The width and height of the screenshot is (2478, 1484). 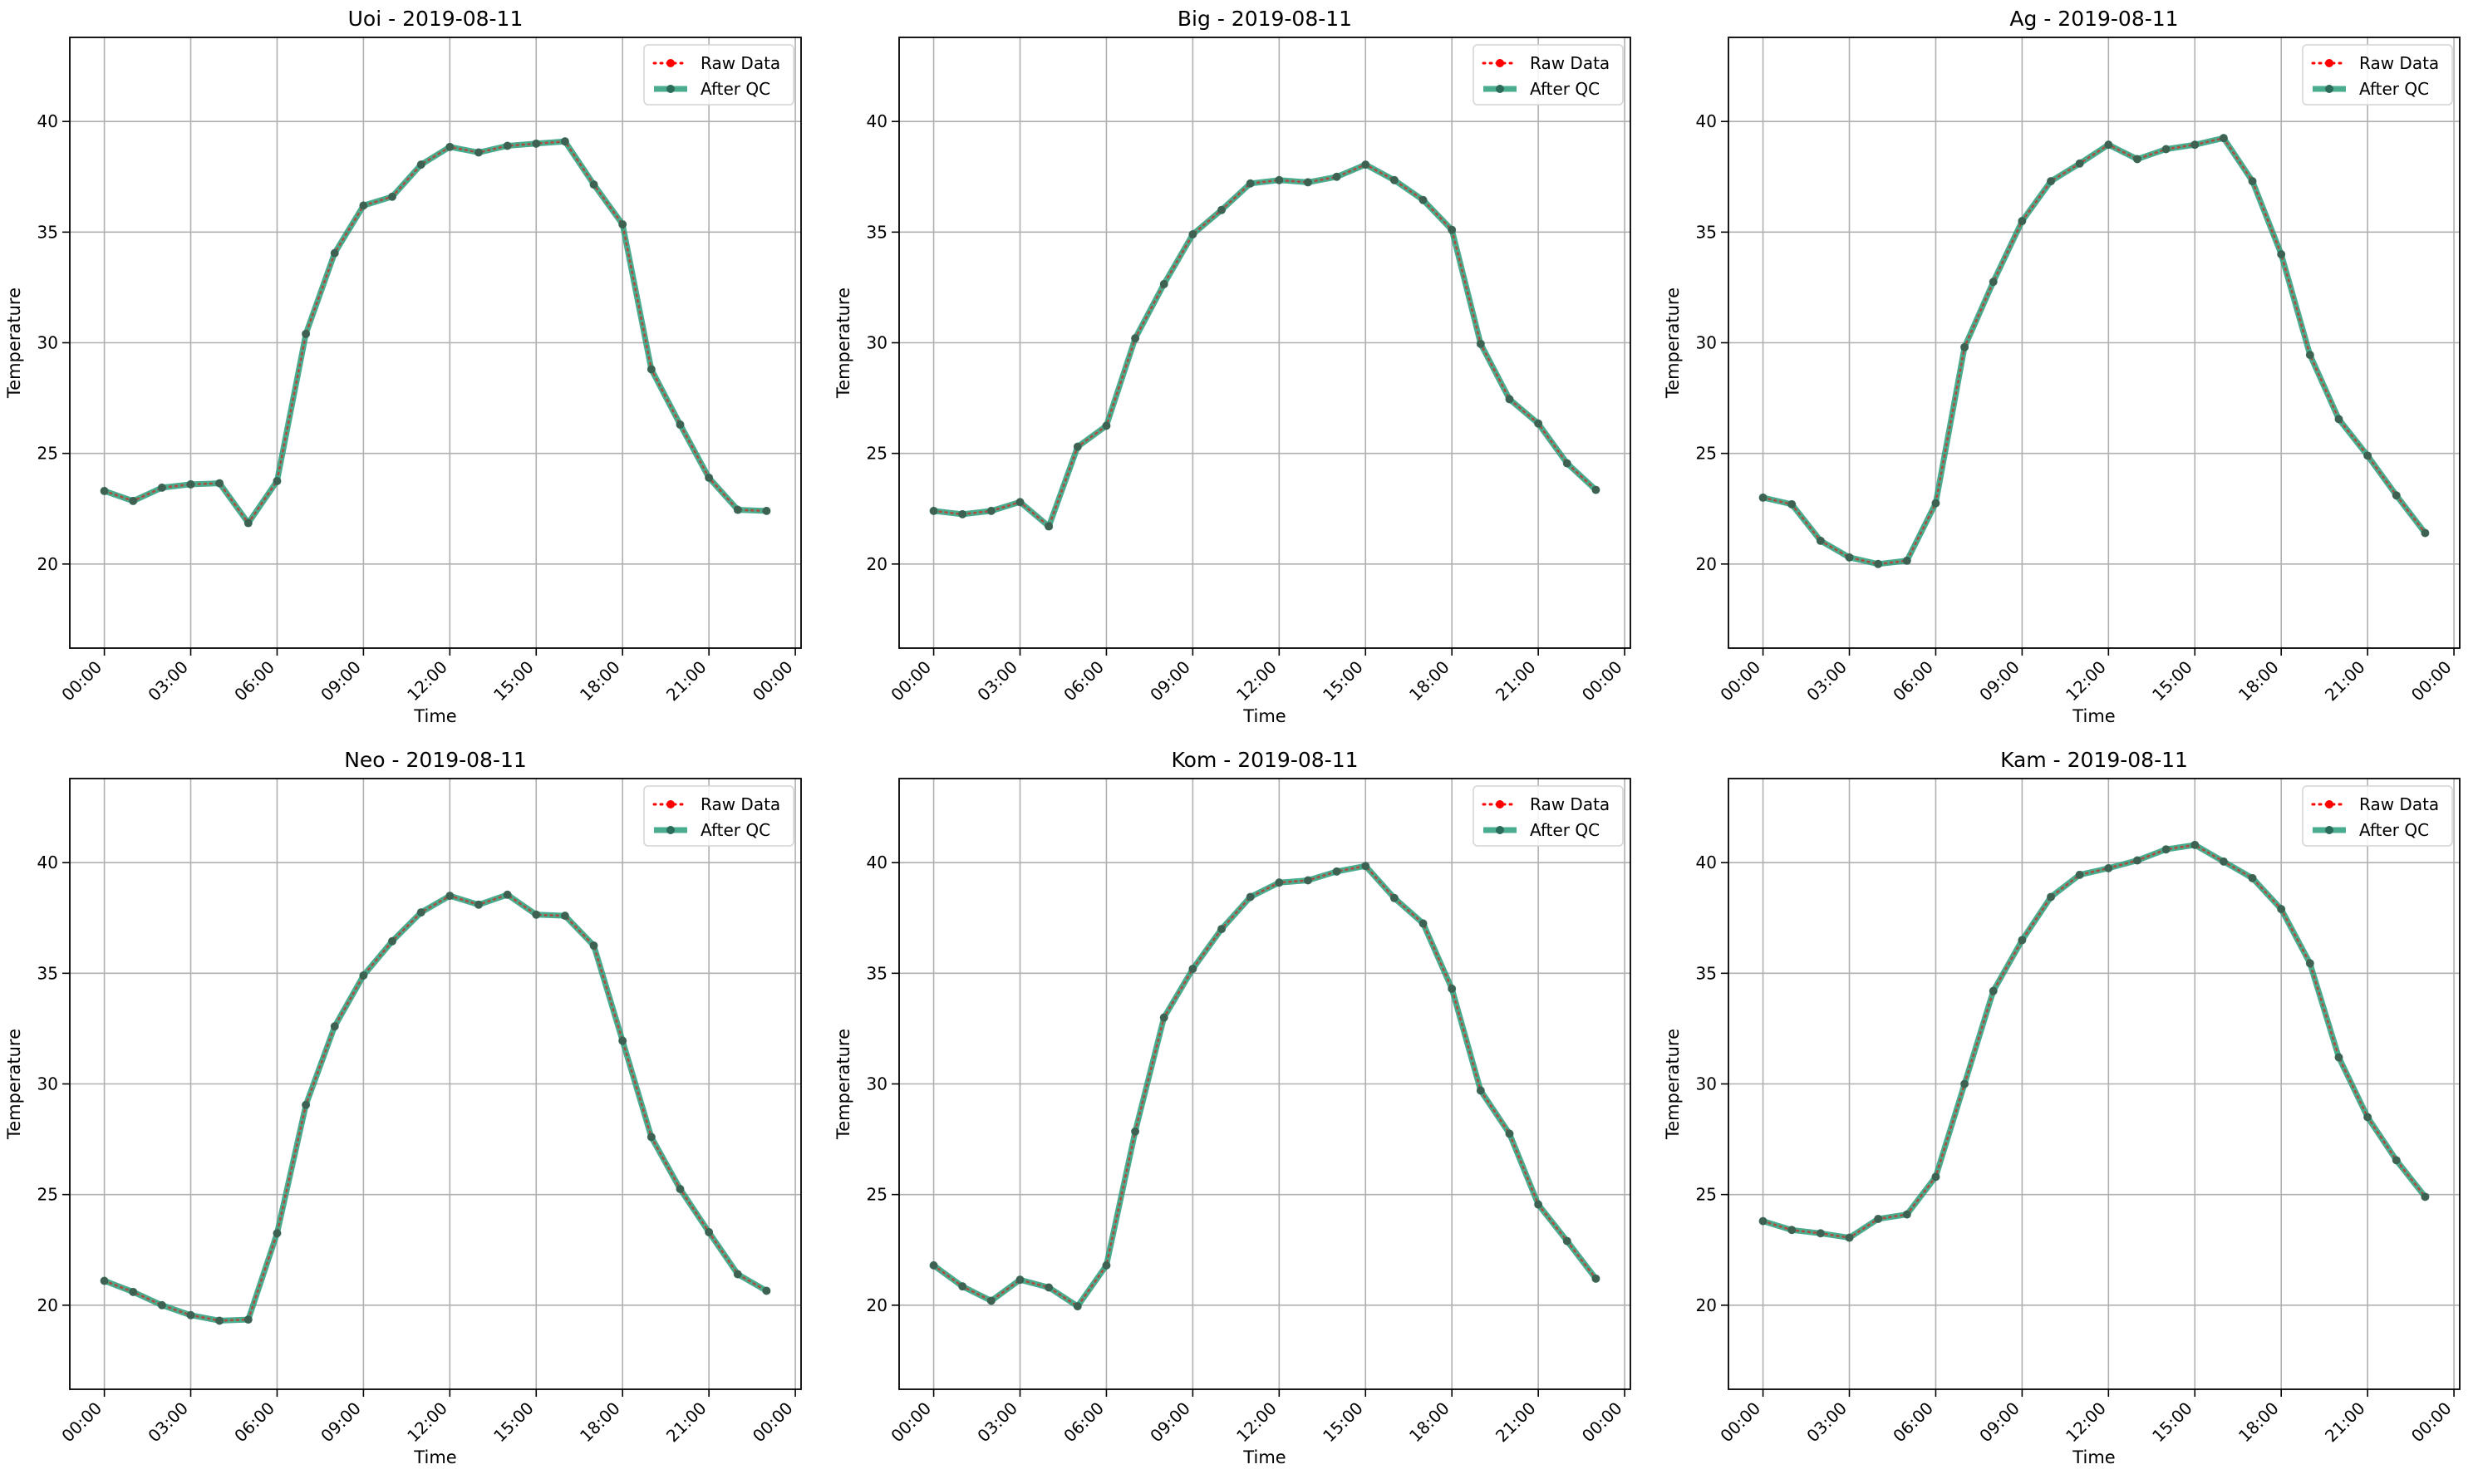 I want to click on x-axis-label: Time, so click(x=434, y=1457).